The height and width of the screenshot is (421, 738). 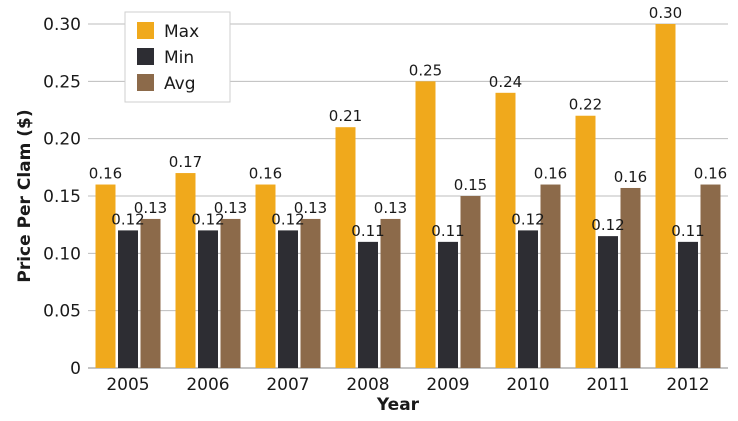 What do you see at coordinates (62, 312) in the screenshot?
I see `y-tick-label: 0.05` at bounding box center [62, 312].